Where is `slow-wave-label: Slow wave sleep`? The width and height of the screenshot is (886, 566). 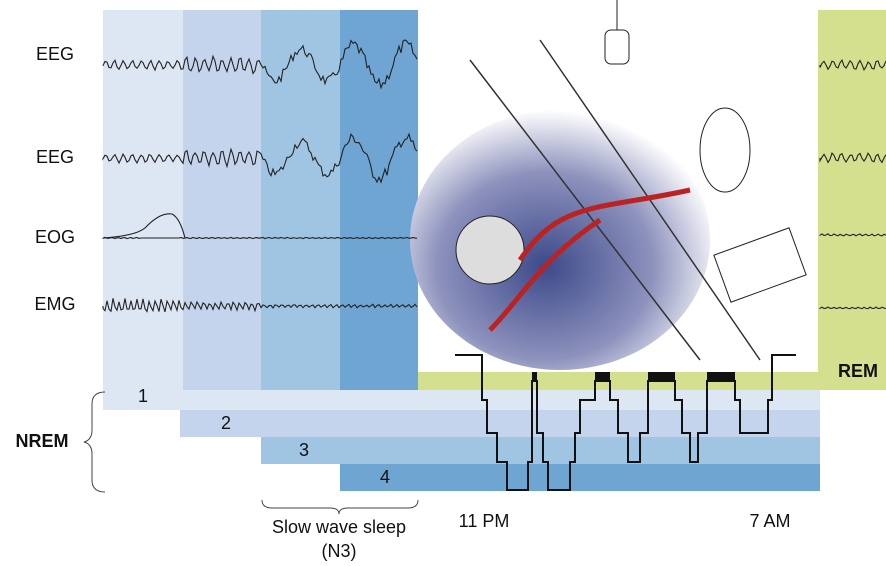 slow-wave-label: Slow wave sleep is located at coordinates (339, 527).